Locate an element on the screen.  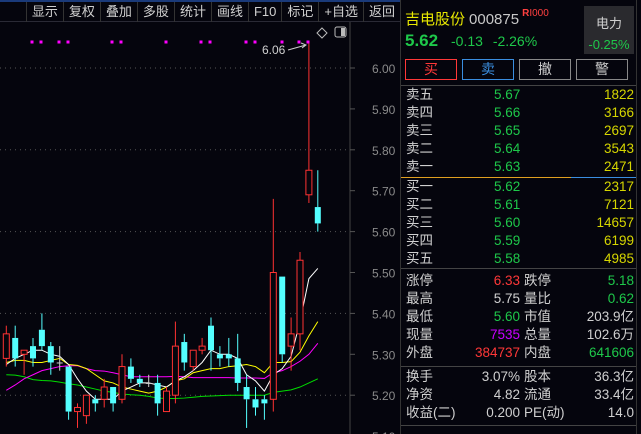
stat-label: 涨停 is located at coordinates (419, 280).